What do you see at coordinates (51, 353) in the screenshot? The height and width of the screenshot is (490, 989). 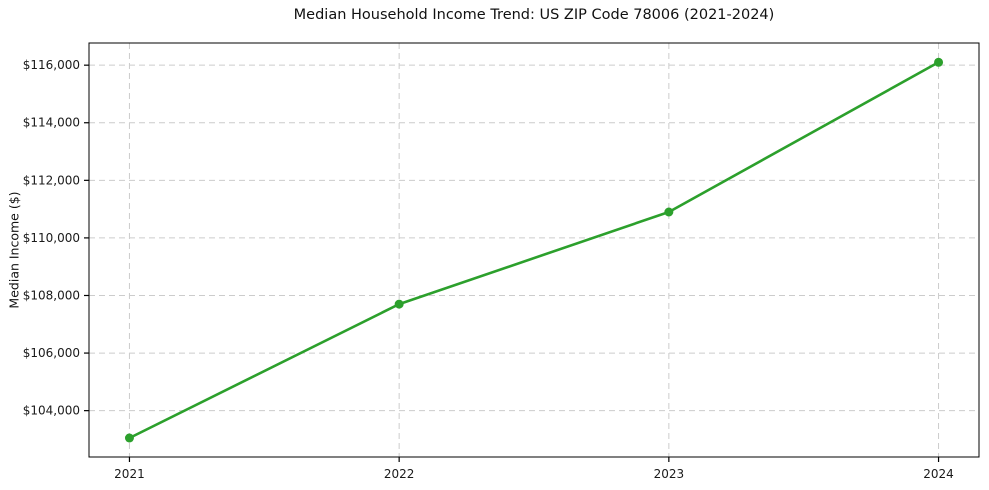 I see `y-tick-label: $106,000` at bounding box center [51, 353].